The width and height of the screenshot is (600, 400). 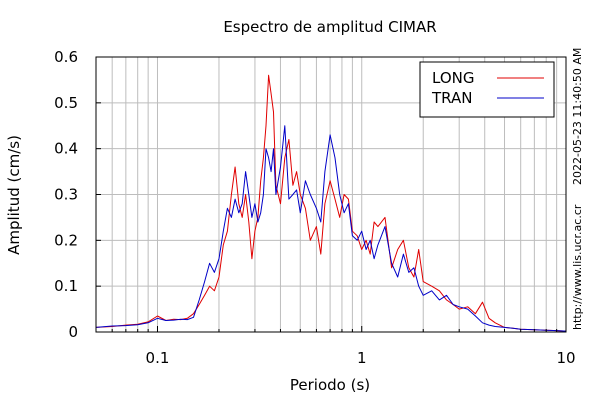 What do you see at coordinates (158, 358) in the screenshot?
I see `x-tick-label: 0.1` at bounding box center [158, 358].